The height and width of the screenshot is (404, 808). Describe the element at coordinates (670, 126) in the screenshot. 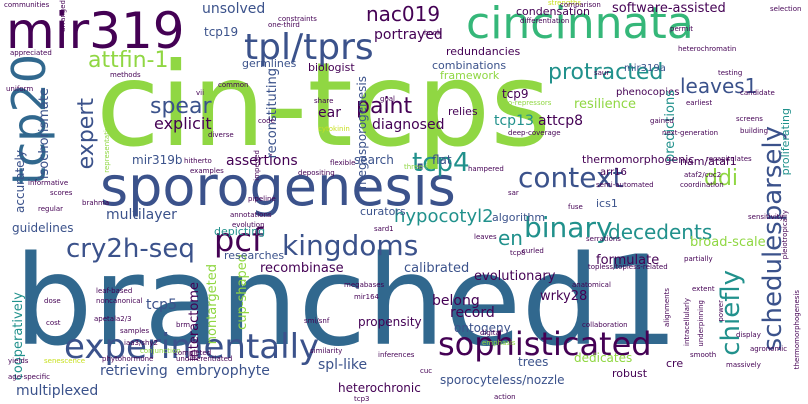

I see `word-predictions: predictions` at that location.